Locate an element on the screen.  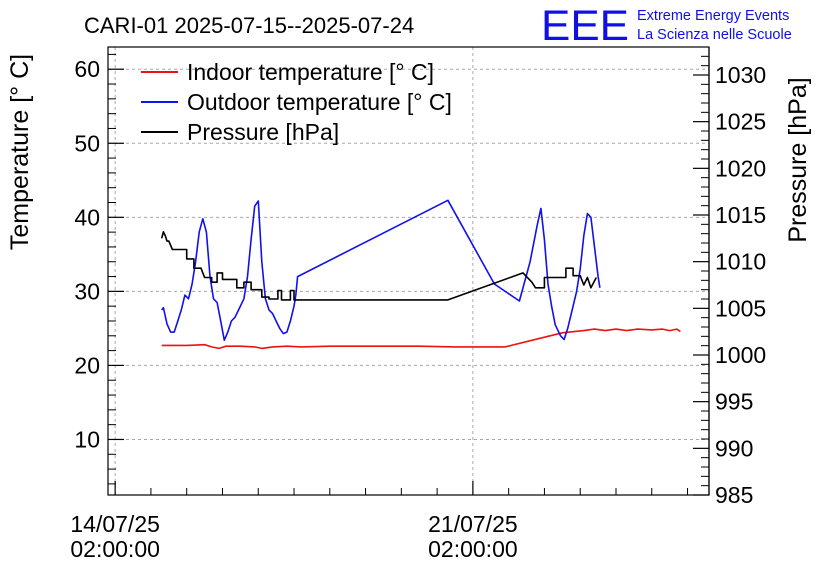
y-right-tick-label: 1020 is located at coordinates (740, 168).